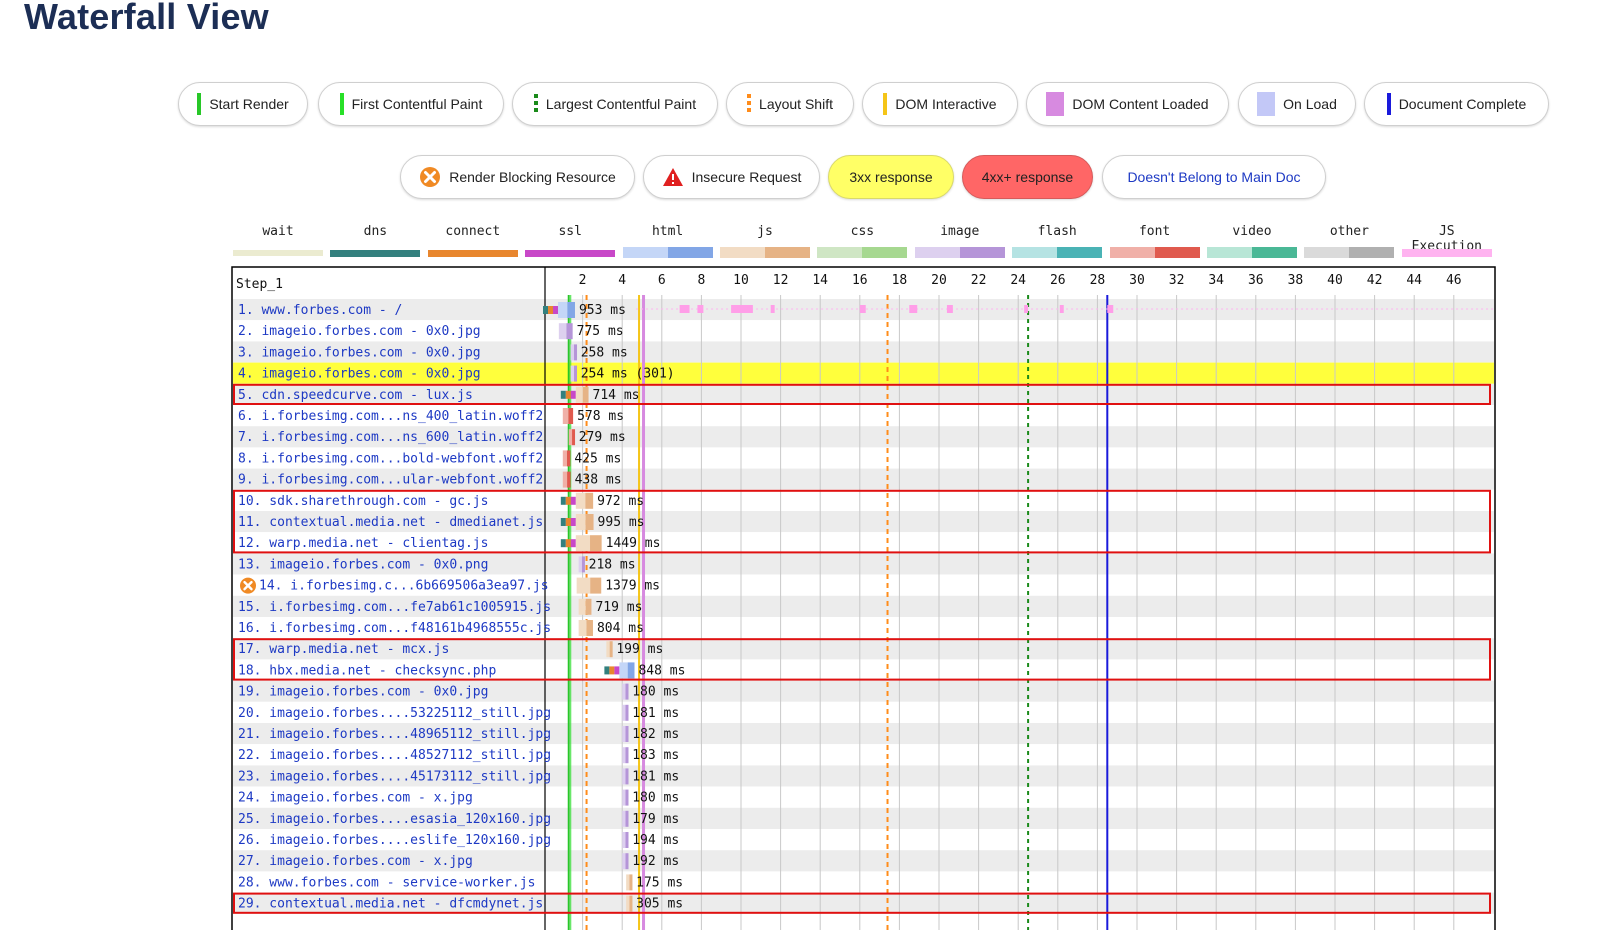 The width and height of the screenshot is (1600, 930). What do you see at coordinates (1154, 231) in the screenshot?
I see `type-legend-label: font` at bounding box center [1154, 231].